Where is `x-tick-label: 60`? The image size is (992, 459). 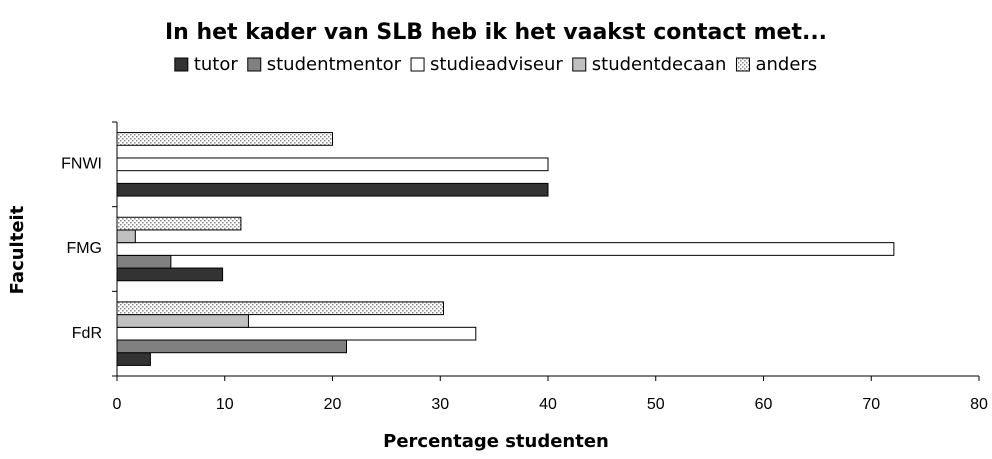
x-tick-label: 60 is located at coordinates (764, 404).